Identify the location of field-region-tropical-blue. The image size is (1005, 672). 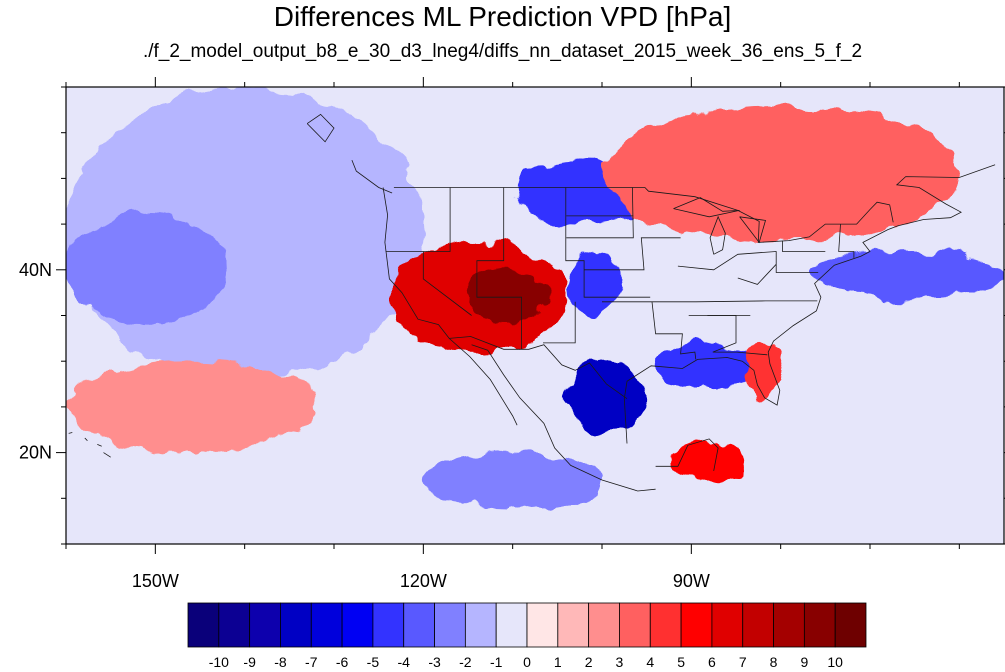
(512, 480).